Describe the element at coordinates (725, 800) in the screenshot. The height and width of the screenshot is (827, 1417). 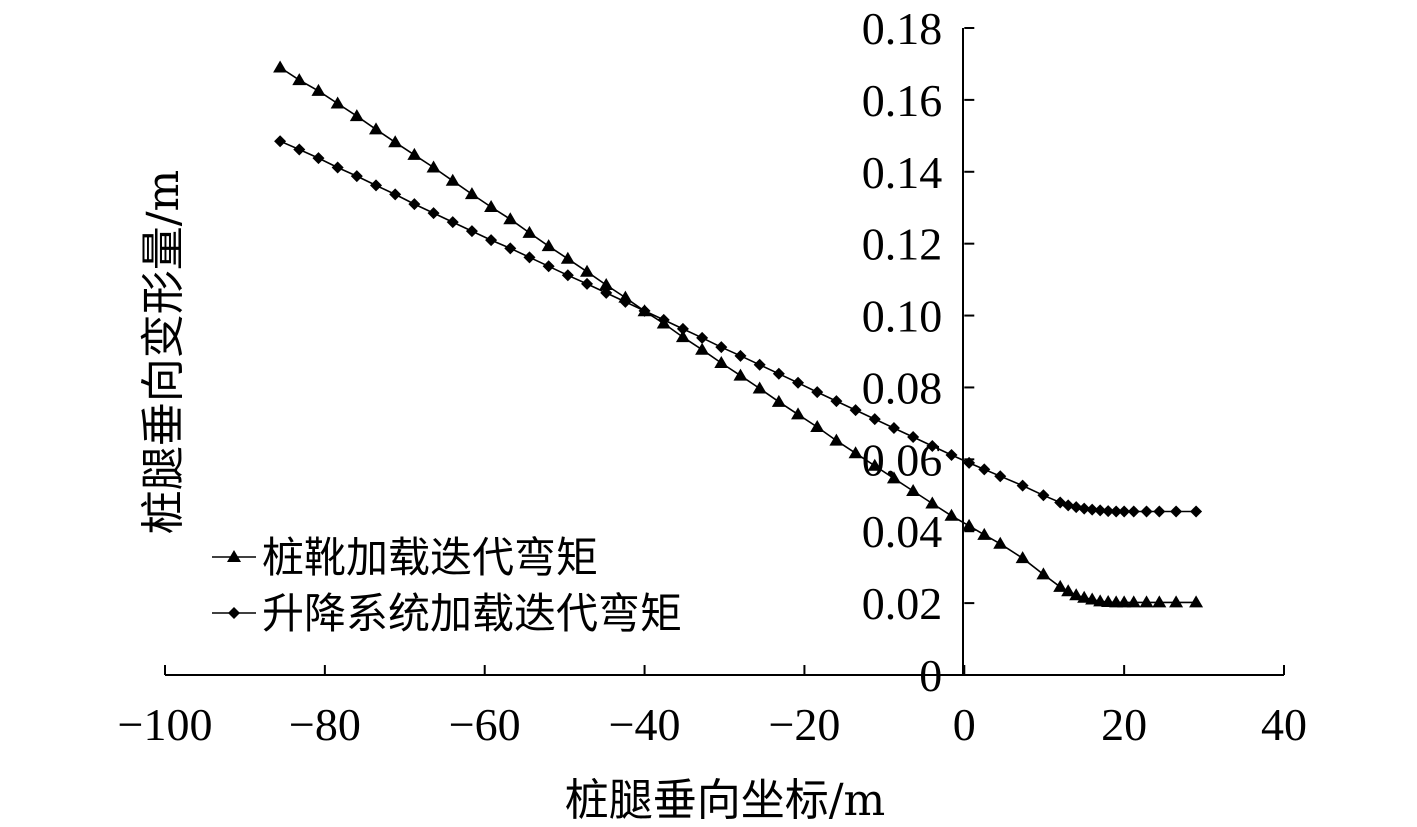
I see `x-axis-title: 桩腿垂向坐标/m` at that location.